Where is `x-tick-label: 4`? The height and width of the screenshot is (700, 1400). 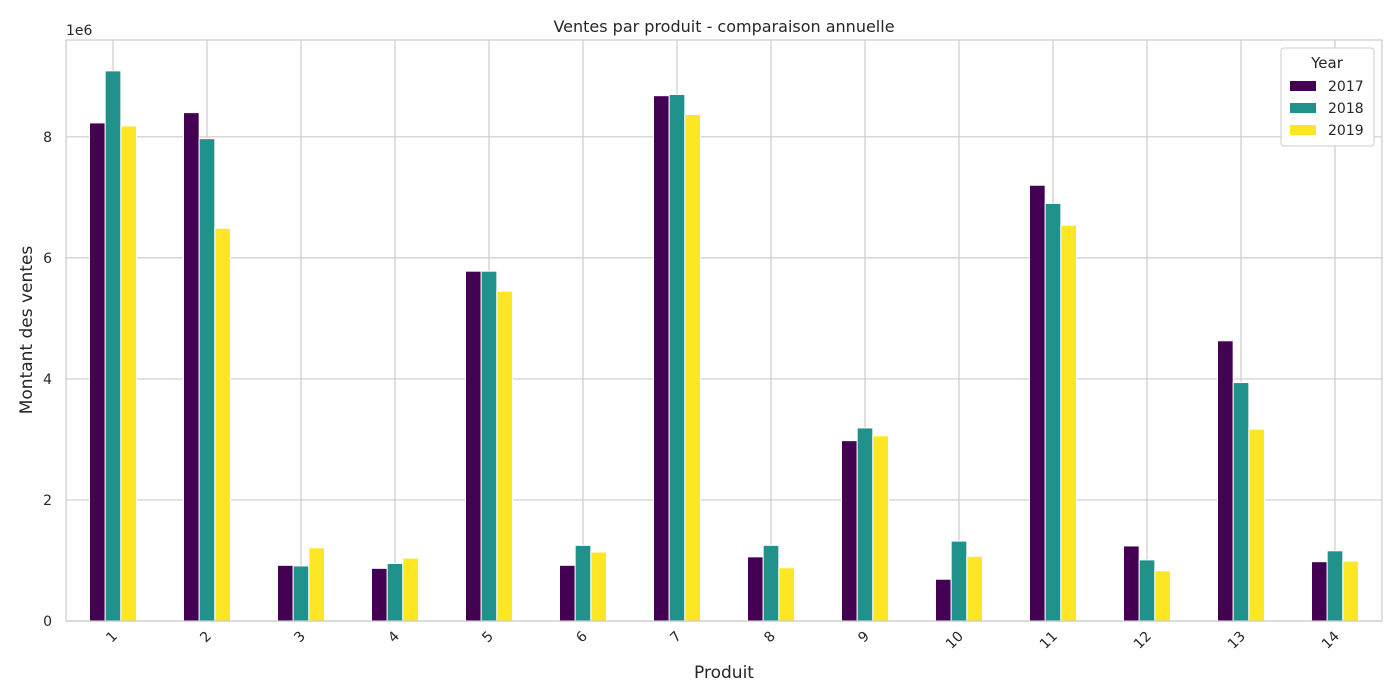 x-tick-label: 4 is located at coordinates (394, 637).